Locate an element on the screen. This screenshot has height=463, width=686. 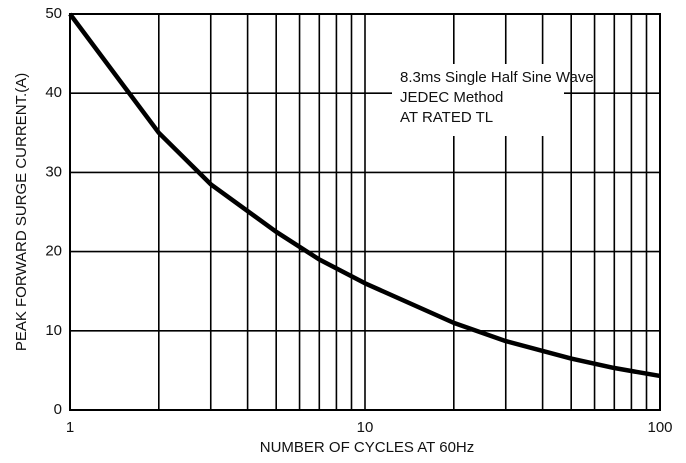
x-tick-label: 100 is located at coordinates (659, 427).